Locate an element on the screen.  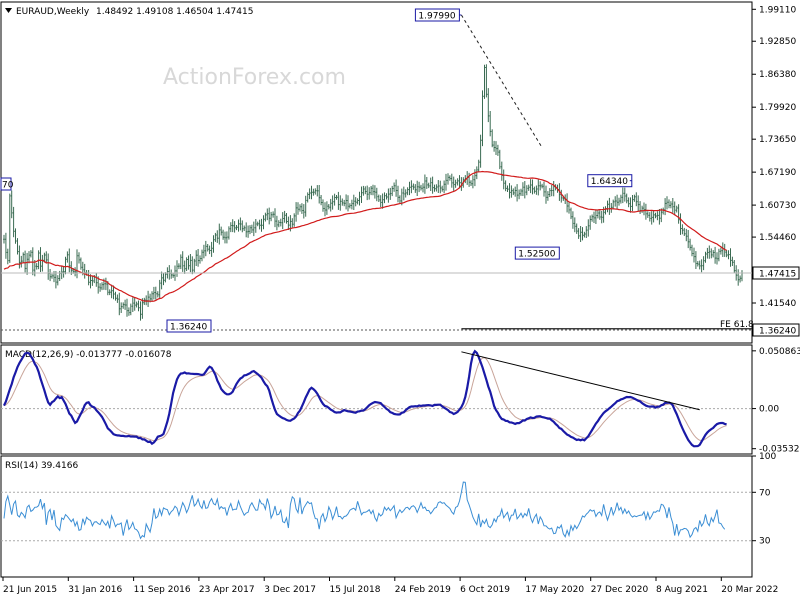
x-tick-label: 17 May 2020 is located at coordinates (554, 590).